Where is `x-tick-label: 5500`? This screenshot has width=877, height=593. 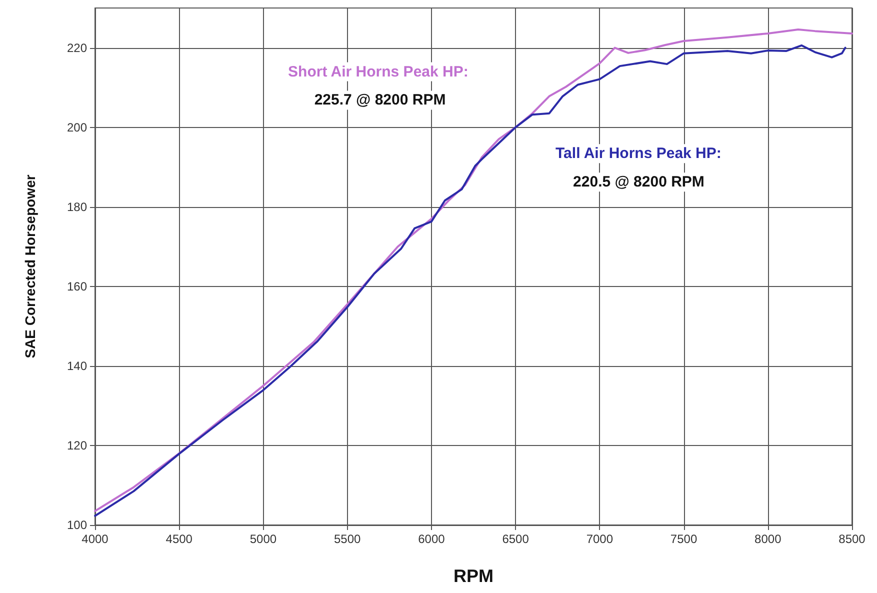 x-tick-label: 5500 is located at coordinates (348, 539).